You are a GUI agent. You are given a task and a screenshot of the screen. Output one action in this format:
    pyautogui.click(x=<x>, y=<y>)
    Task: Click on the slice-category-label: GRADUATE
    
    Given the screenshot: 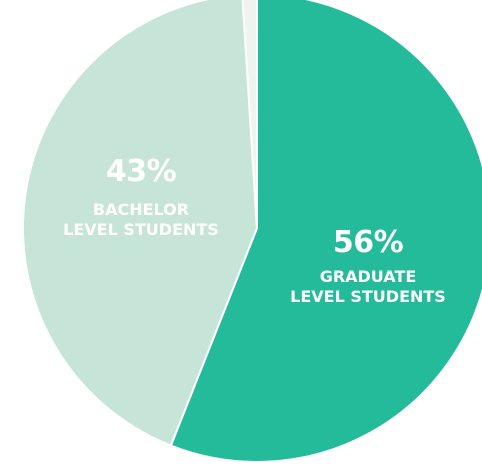 What is the action you would take?
    pyautogui.click(x=368, y=276)
    